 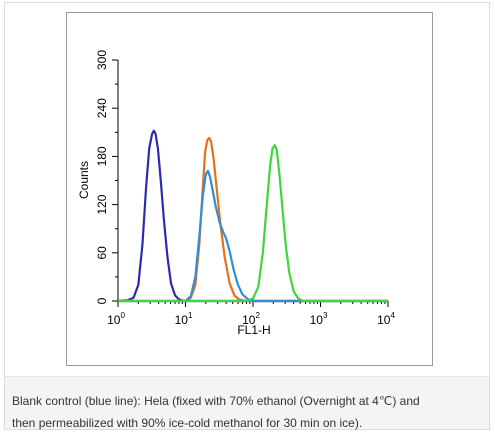 What do you see at coordinates (102, 300) in the screenshot?
I see `y-tick-label: 0` at bounding box center [102, 300].